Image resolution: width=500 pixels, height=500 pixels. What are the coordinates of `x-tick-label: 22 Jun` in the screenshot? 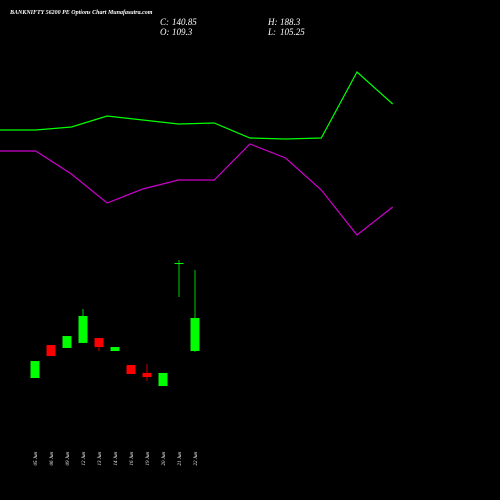 It's located at (196, 459).